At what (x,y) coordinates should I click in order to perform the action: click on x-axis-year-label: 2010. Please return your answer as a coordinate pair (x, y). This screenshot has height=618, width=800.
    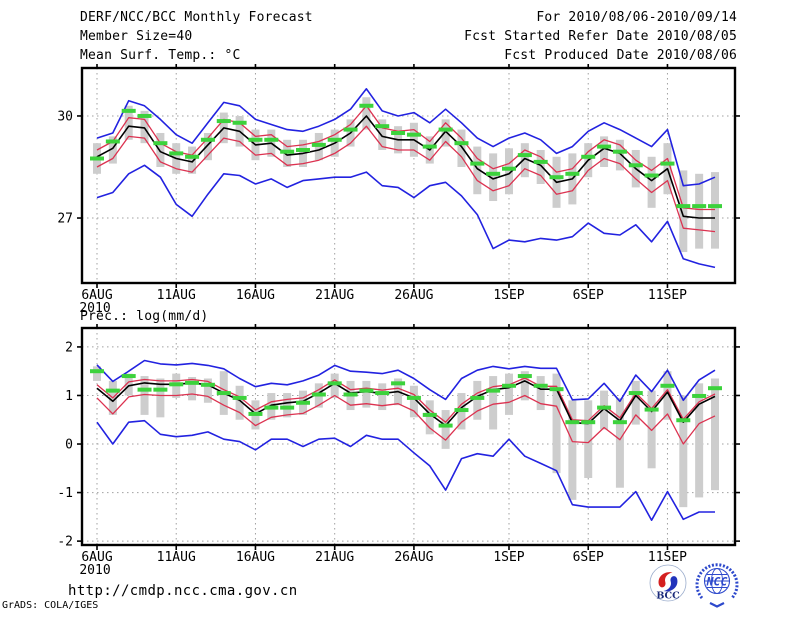
    Looking at the image, I should click on (94, 570).